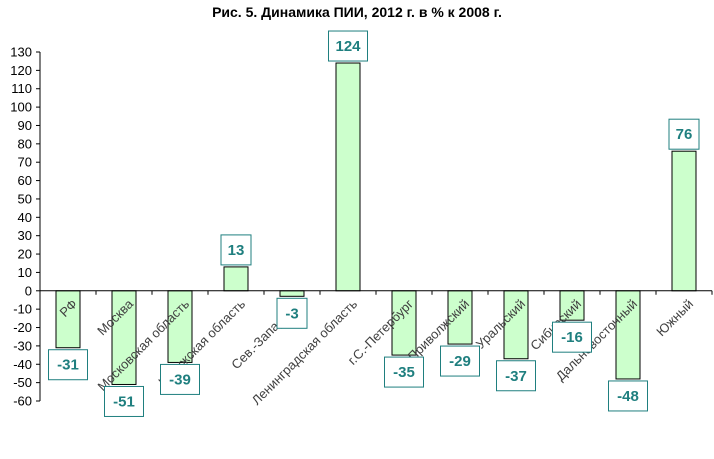 This screenshot has width=714, height=459. I want to click on y-tick-label: 110, so click(21, 88).